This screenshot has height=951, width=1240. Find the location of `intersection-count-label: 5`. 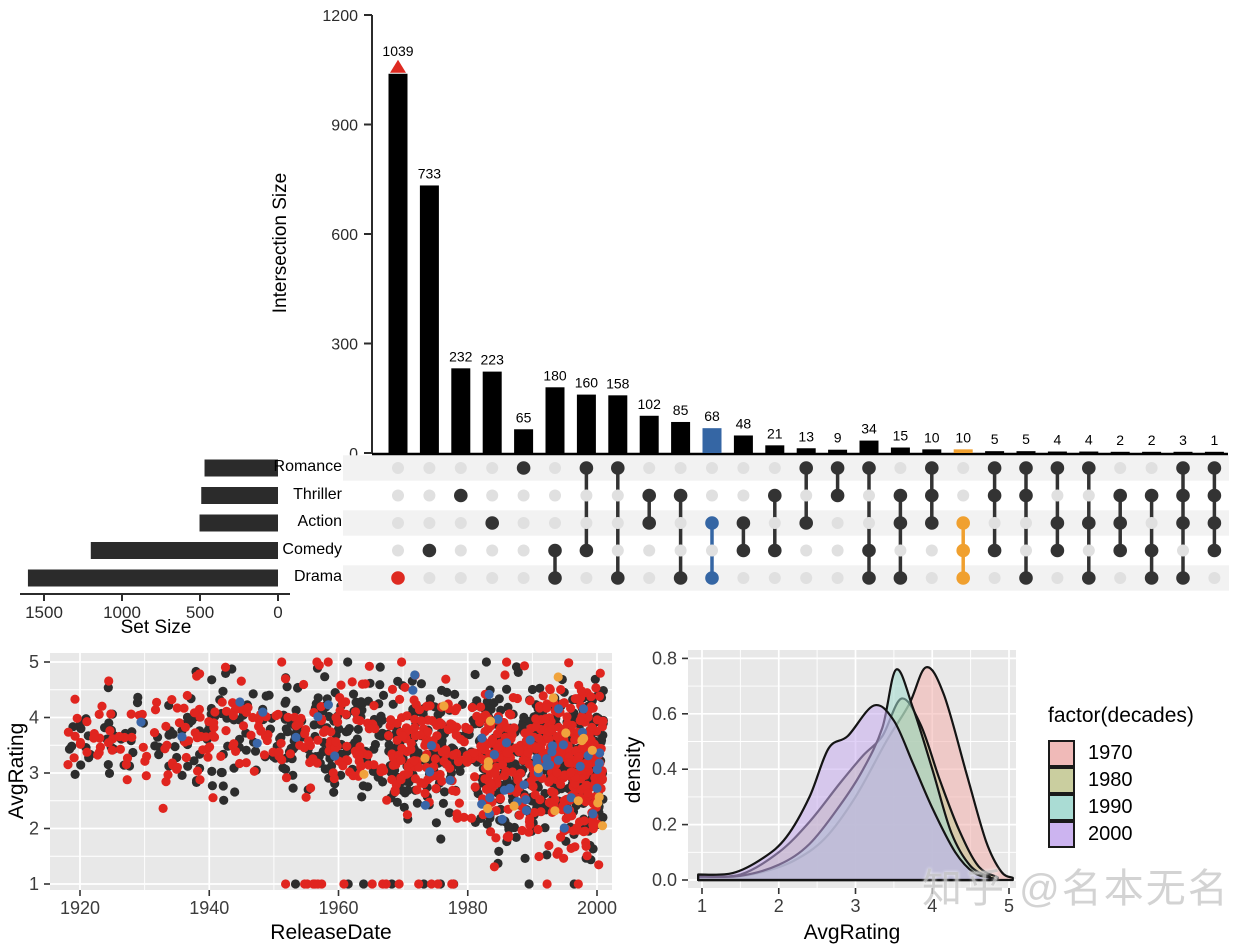

intersection-count-label: 5 is located at coordinates (1026, 439).